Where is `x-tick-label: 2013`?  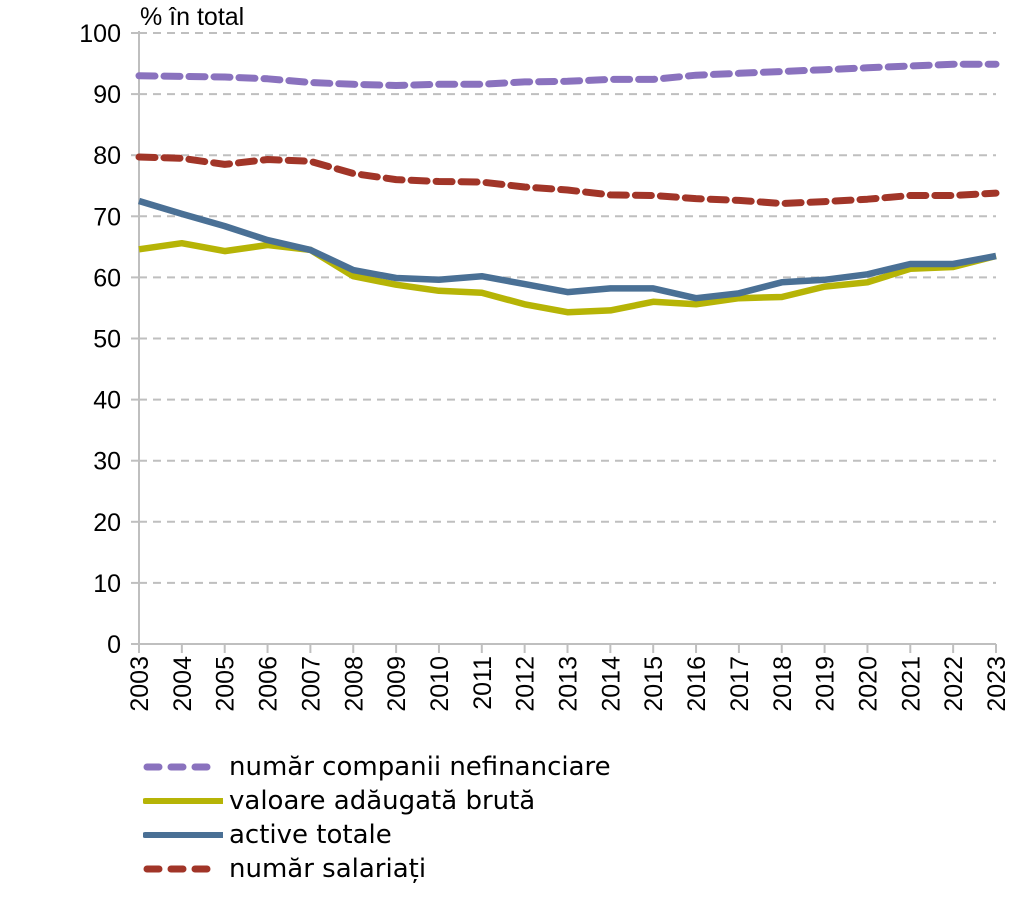 x-tick-label: 2013 is located at coordinates (569, 684).